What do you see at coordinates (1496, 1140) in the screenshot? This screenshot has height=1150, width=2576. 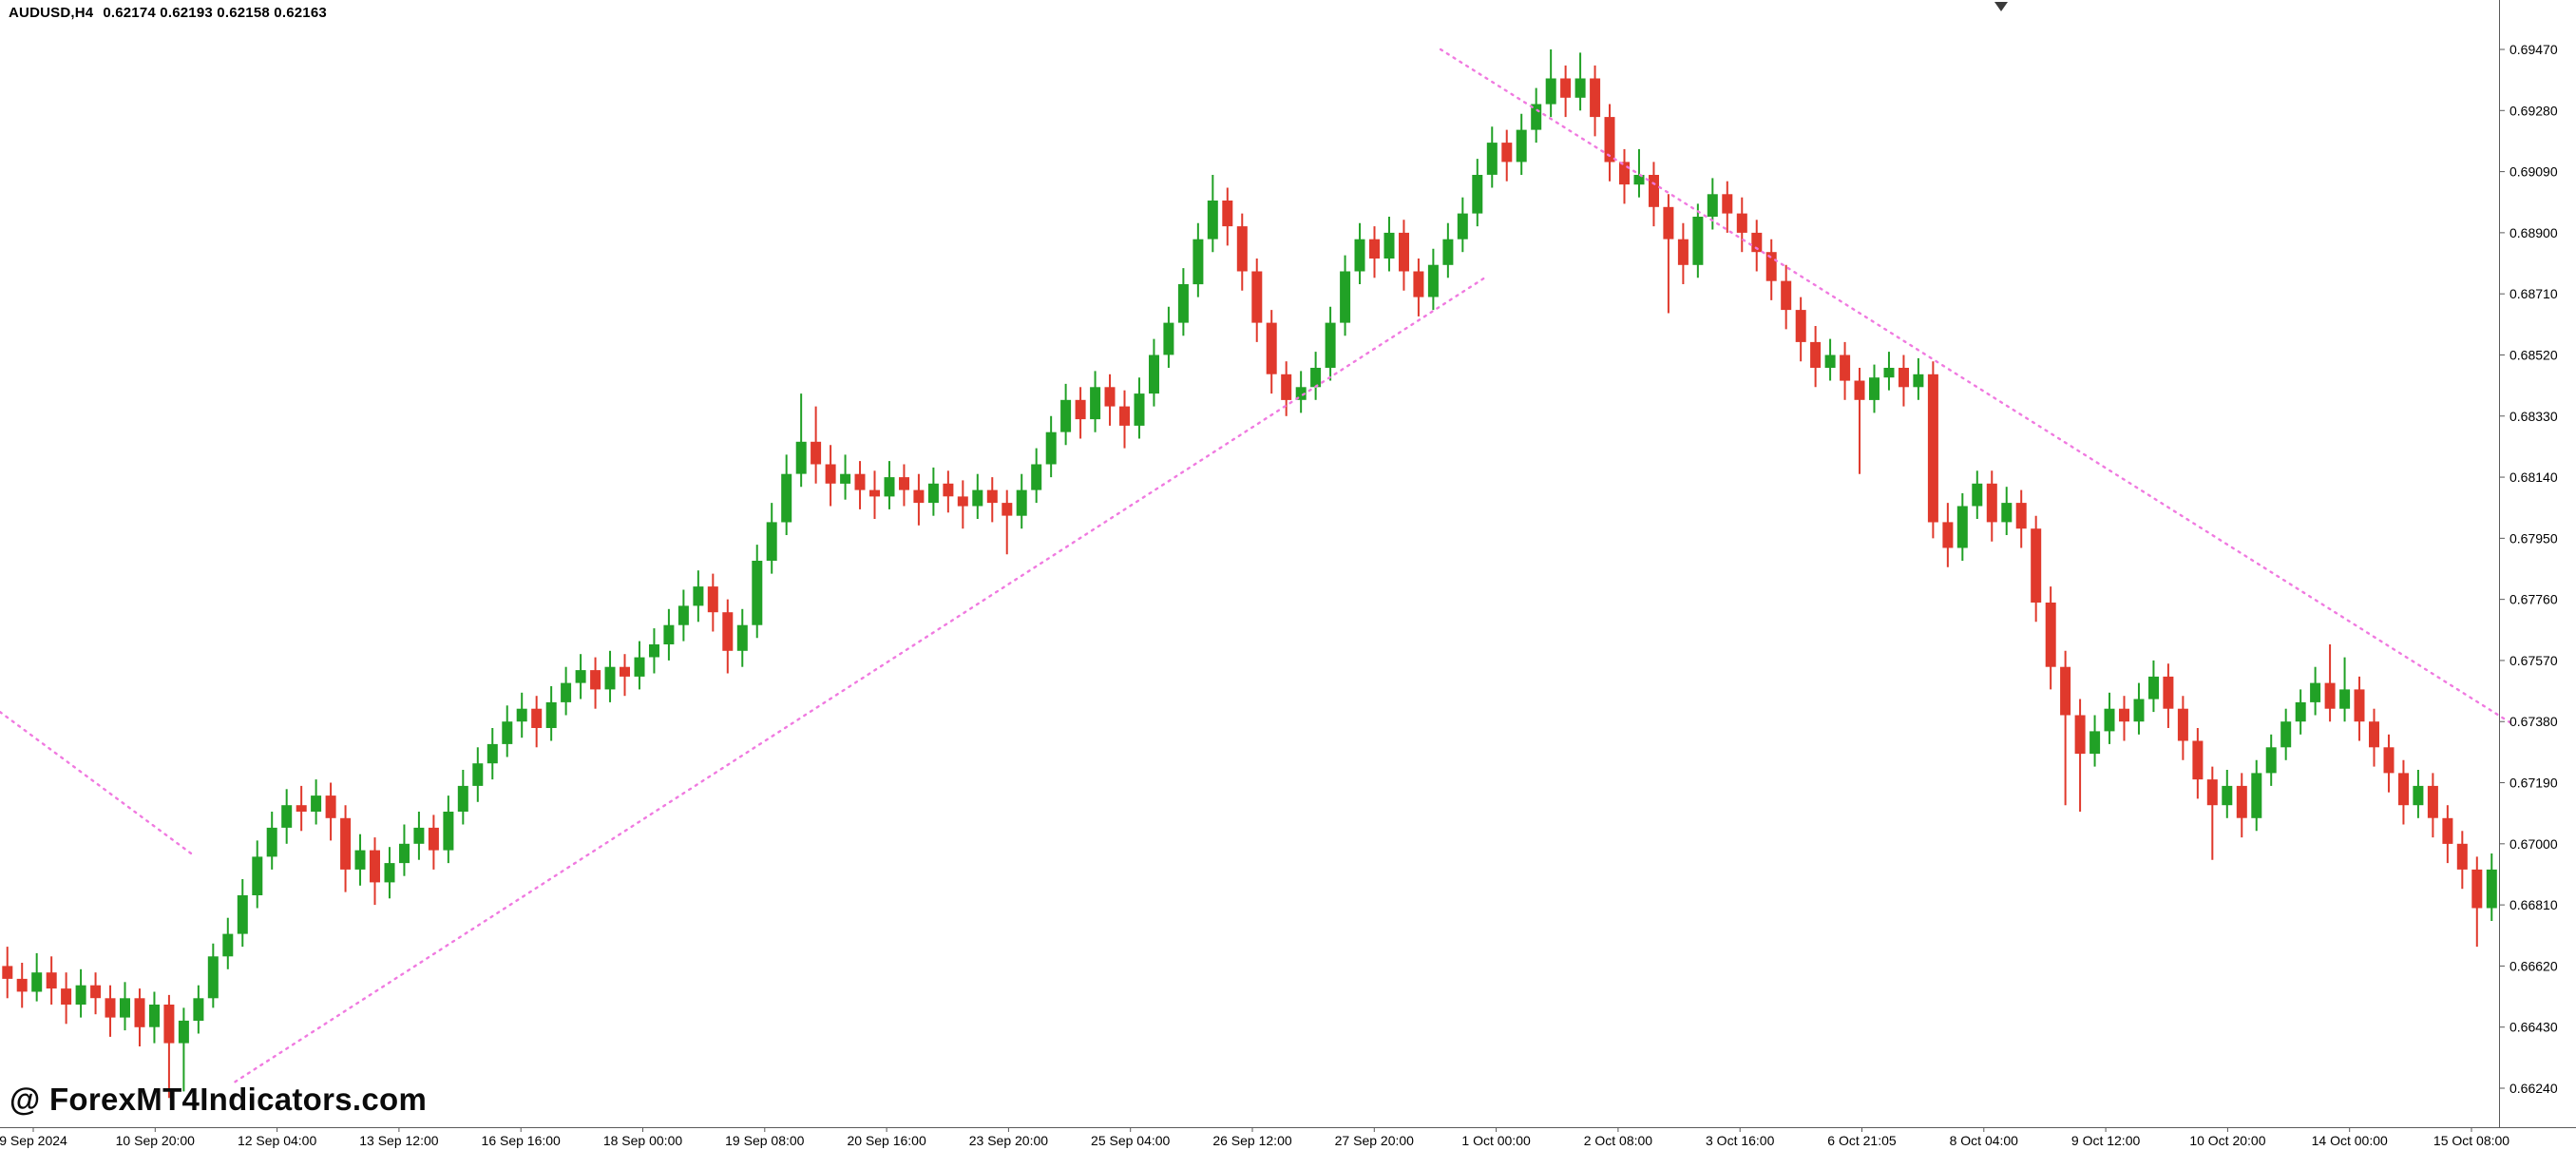 I see `time-axis-label: 1 Oct 00:00` at bounding box center [1496, 1140].